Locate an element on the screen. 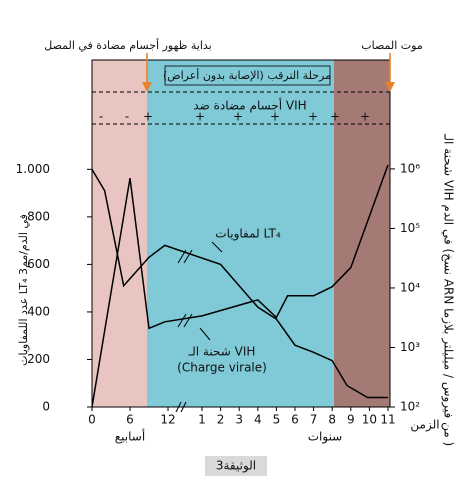  latency-box is located at coordinates (247, 75).